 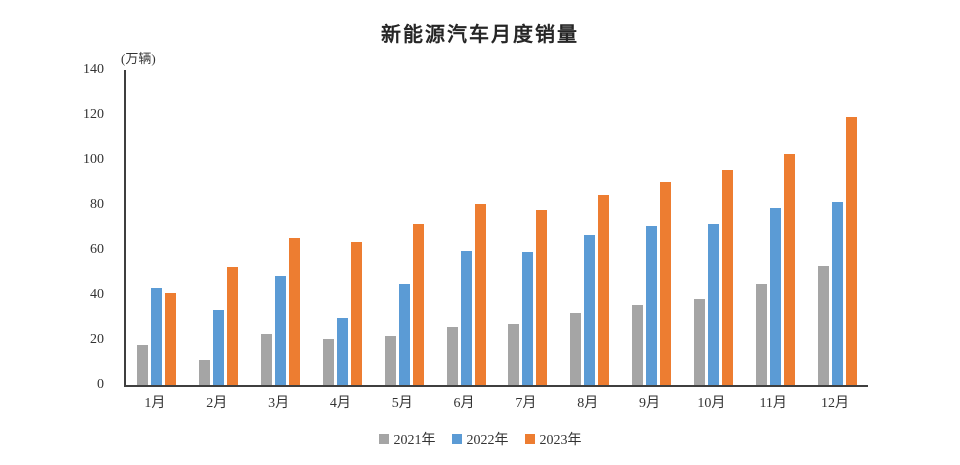 I want to click on bar-2021年-12月, so click(x=823, y=325).